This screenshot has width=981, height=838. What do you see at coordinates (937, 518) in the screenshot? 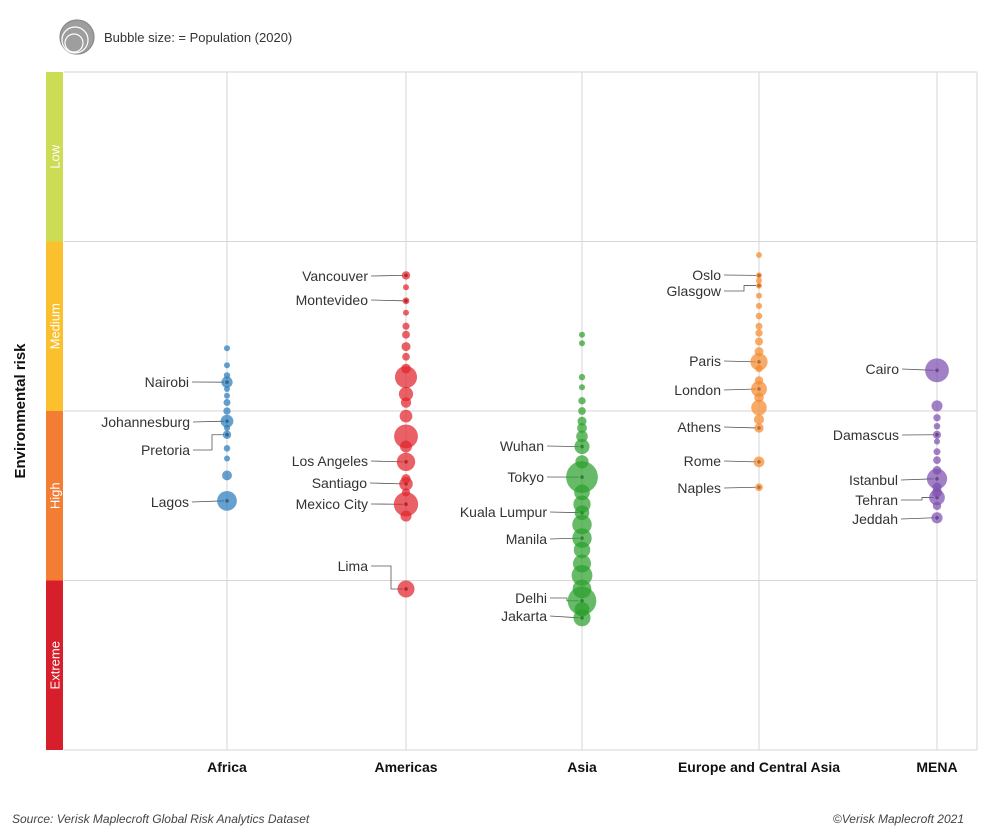
I see `bubble-jeddah` at bounding box center [937, 518].